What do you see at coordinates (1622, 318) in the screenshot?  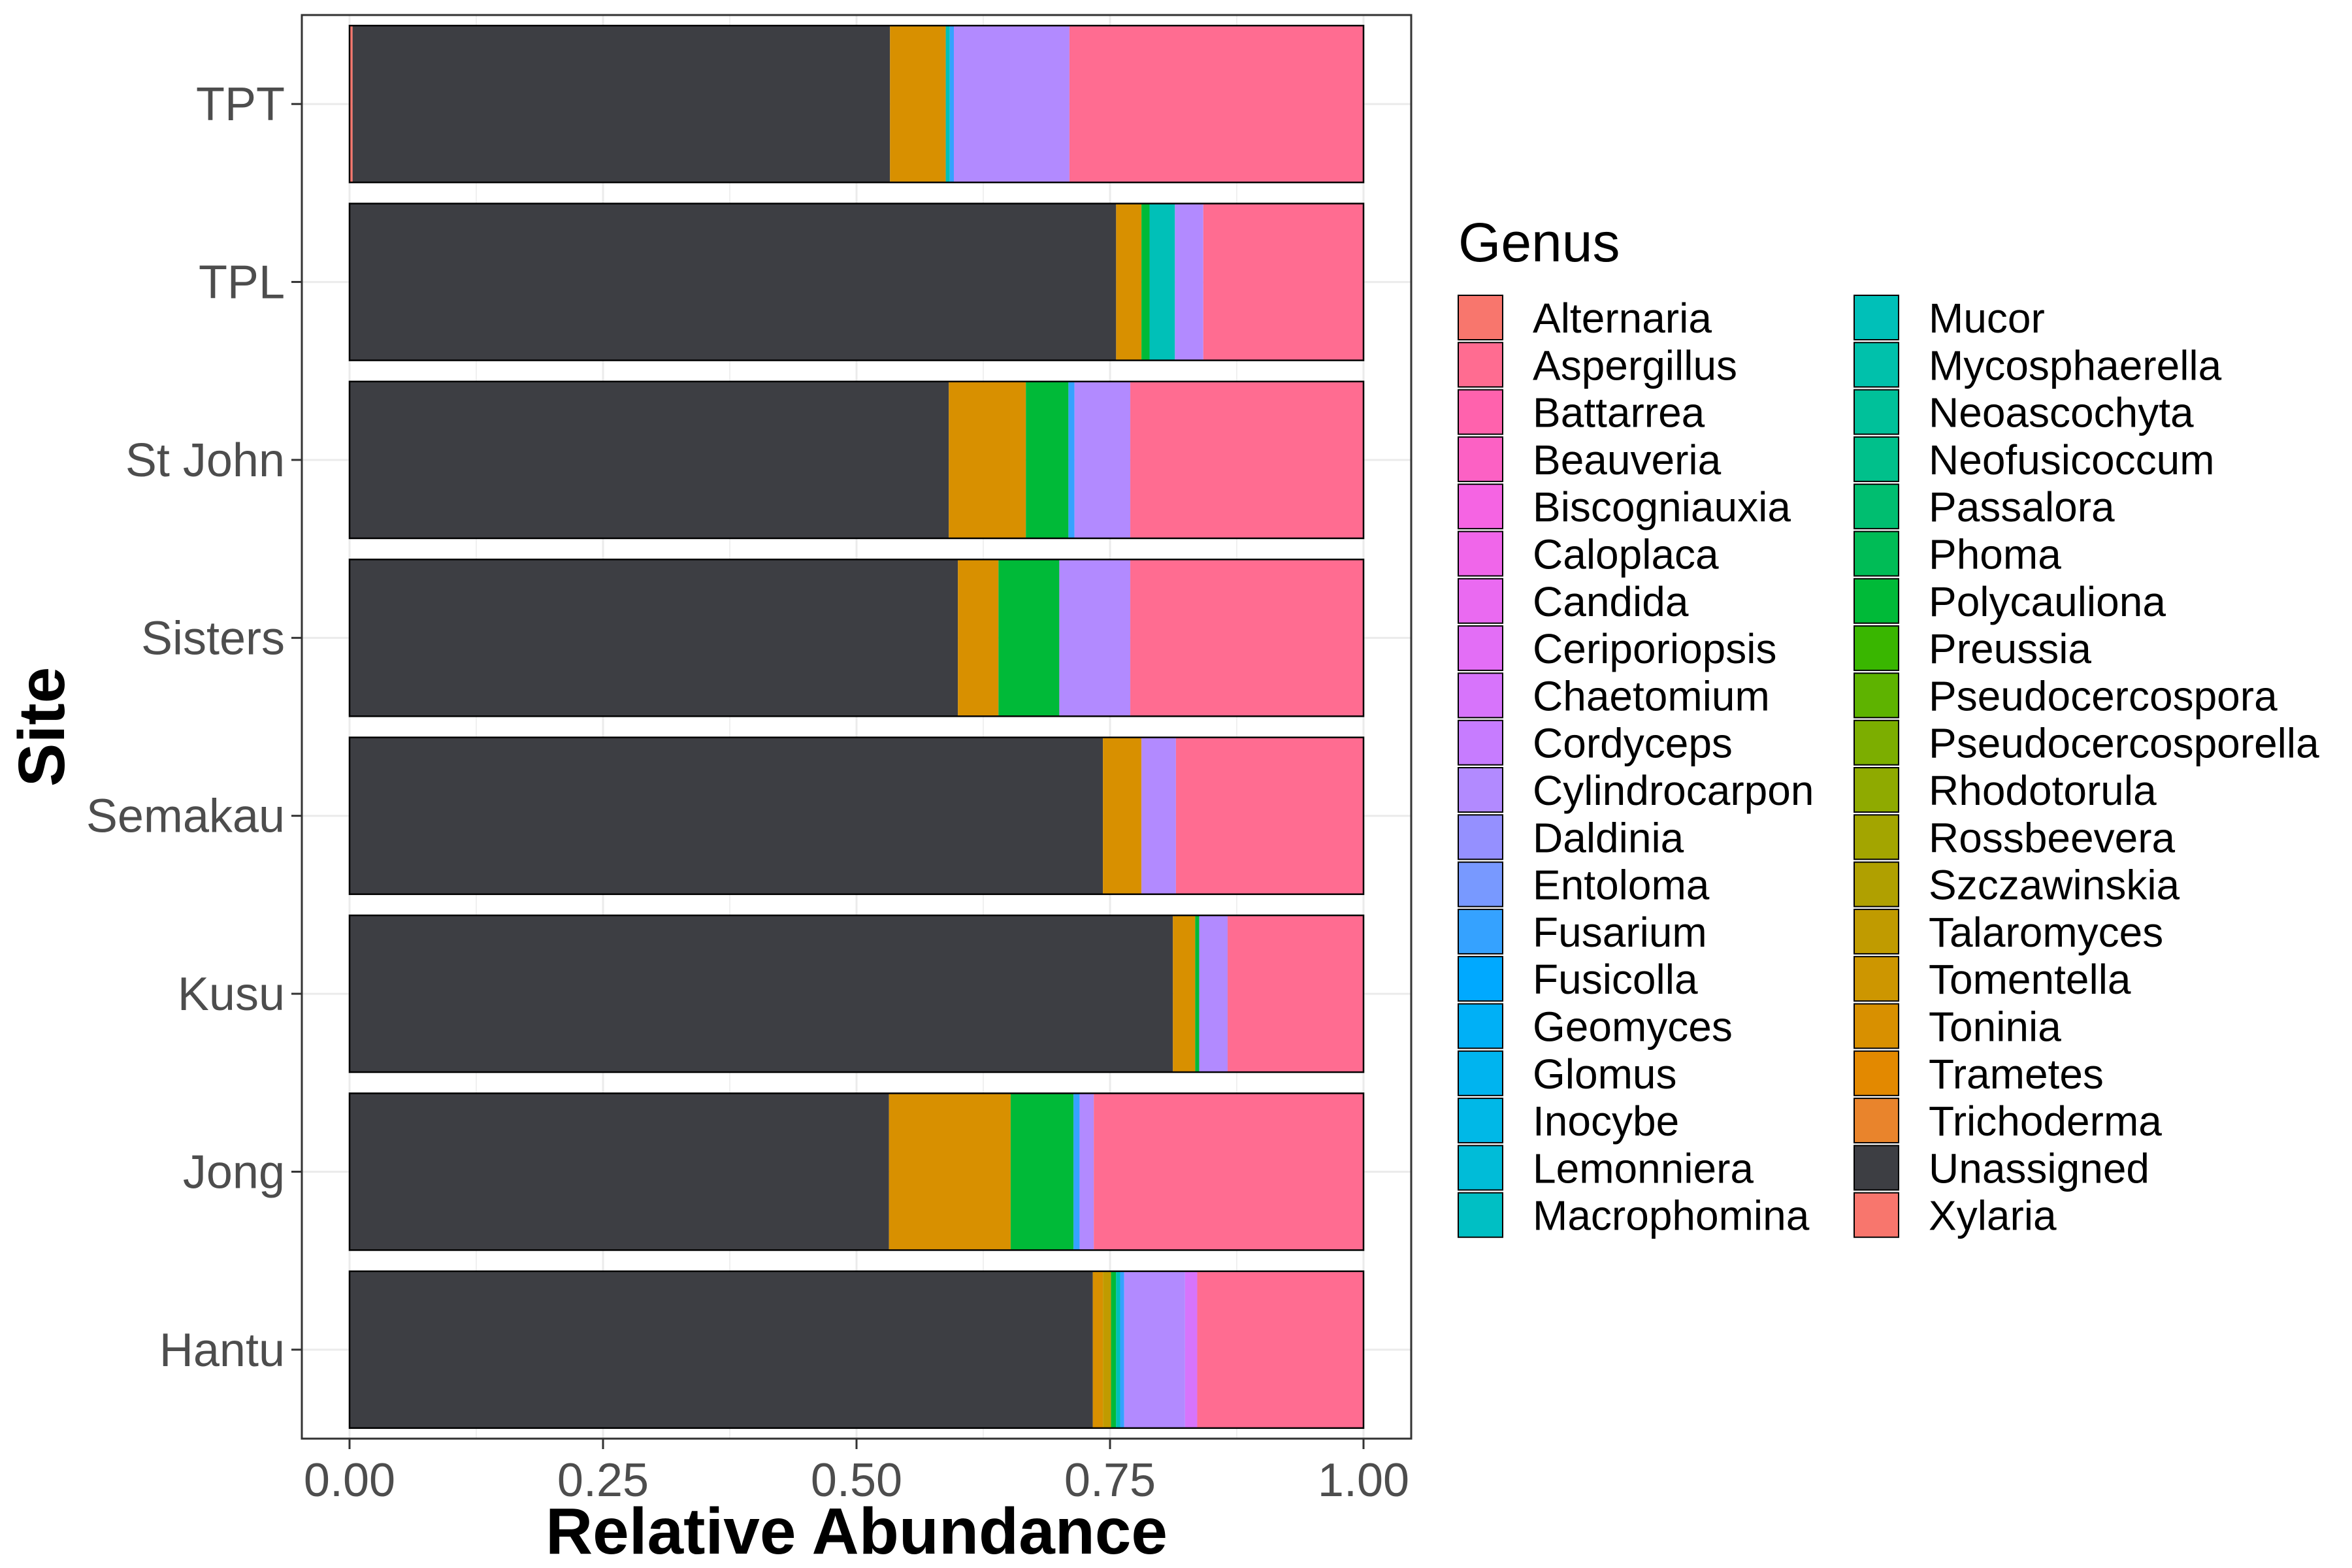 I see `legend-label: Alternaria` at bounding box center [1622, 318].